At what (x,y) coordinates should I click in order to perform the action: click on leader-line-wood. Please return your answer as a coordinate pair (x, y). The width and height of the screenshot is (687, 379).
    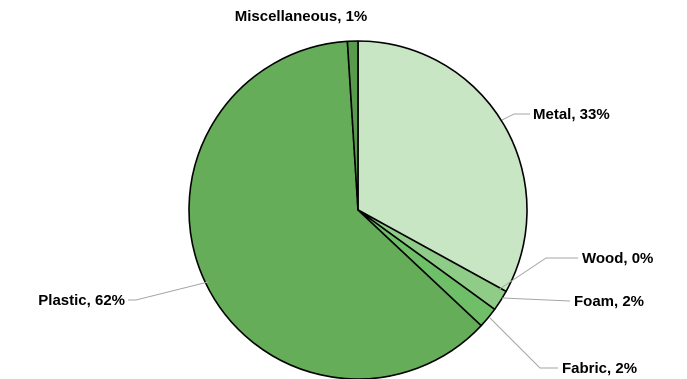
    Looking at the image, I should click on (537, 274).